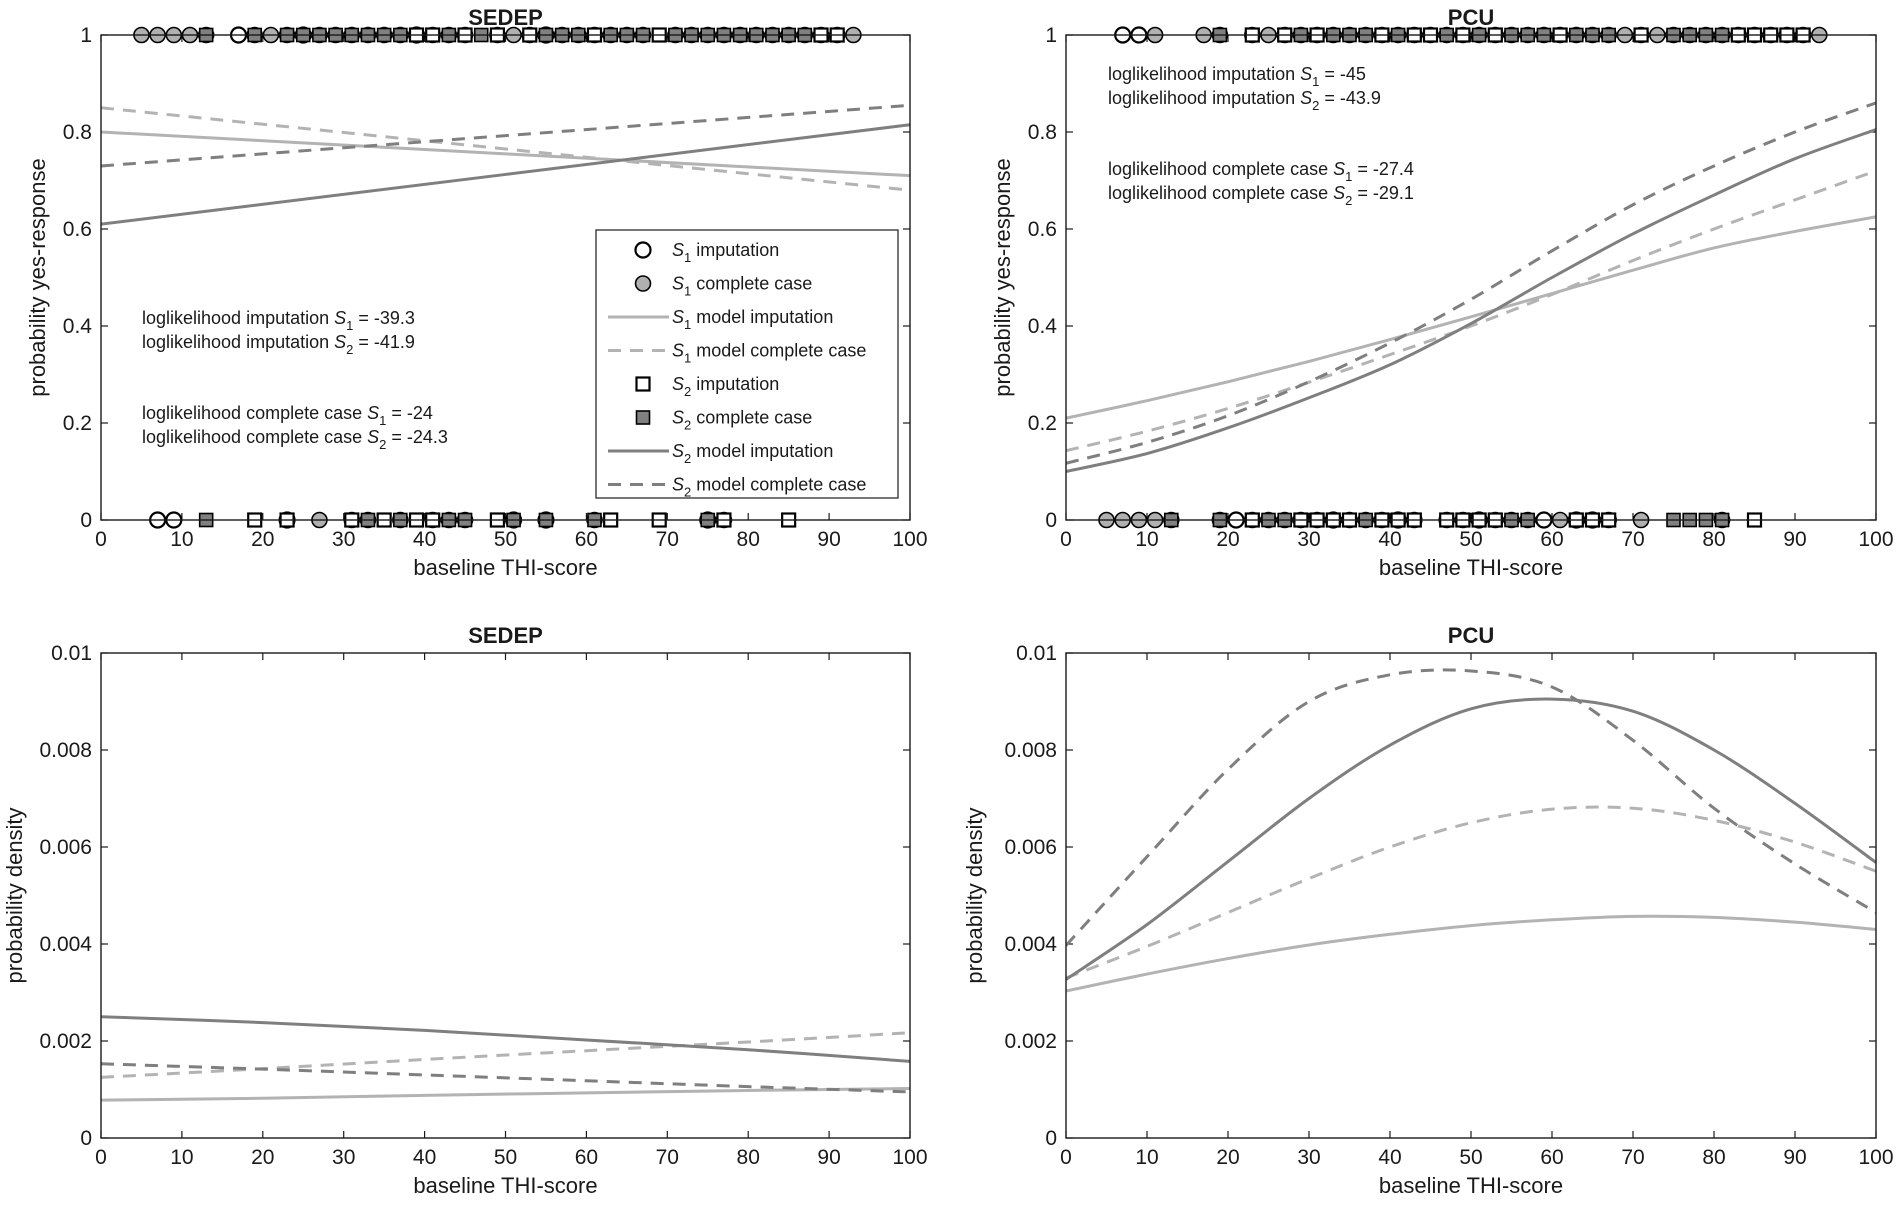 This screenshot has height=1207, width=1901. I want to click on loglikelihood-annotation: loglikelihood imputation S1 = -45, so click(1237, 76).